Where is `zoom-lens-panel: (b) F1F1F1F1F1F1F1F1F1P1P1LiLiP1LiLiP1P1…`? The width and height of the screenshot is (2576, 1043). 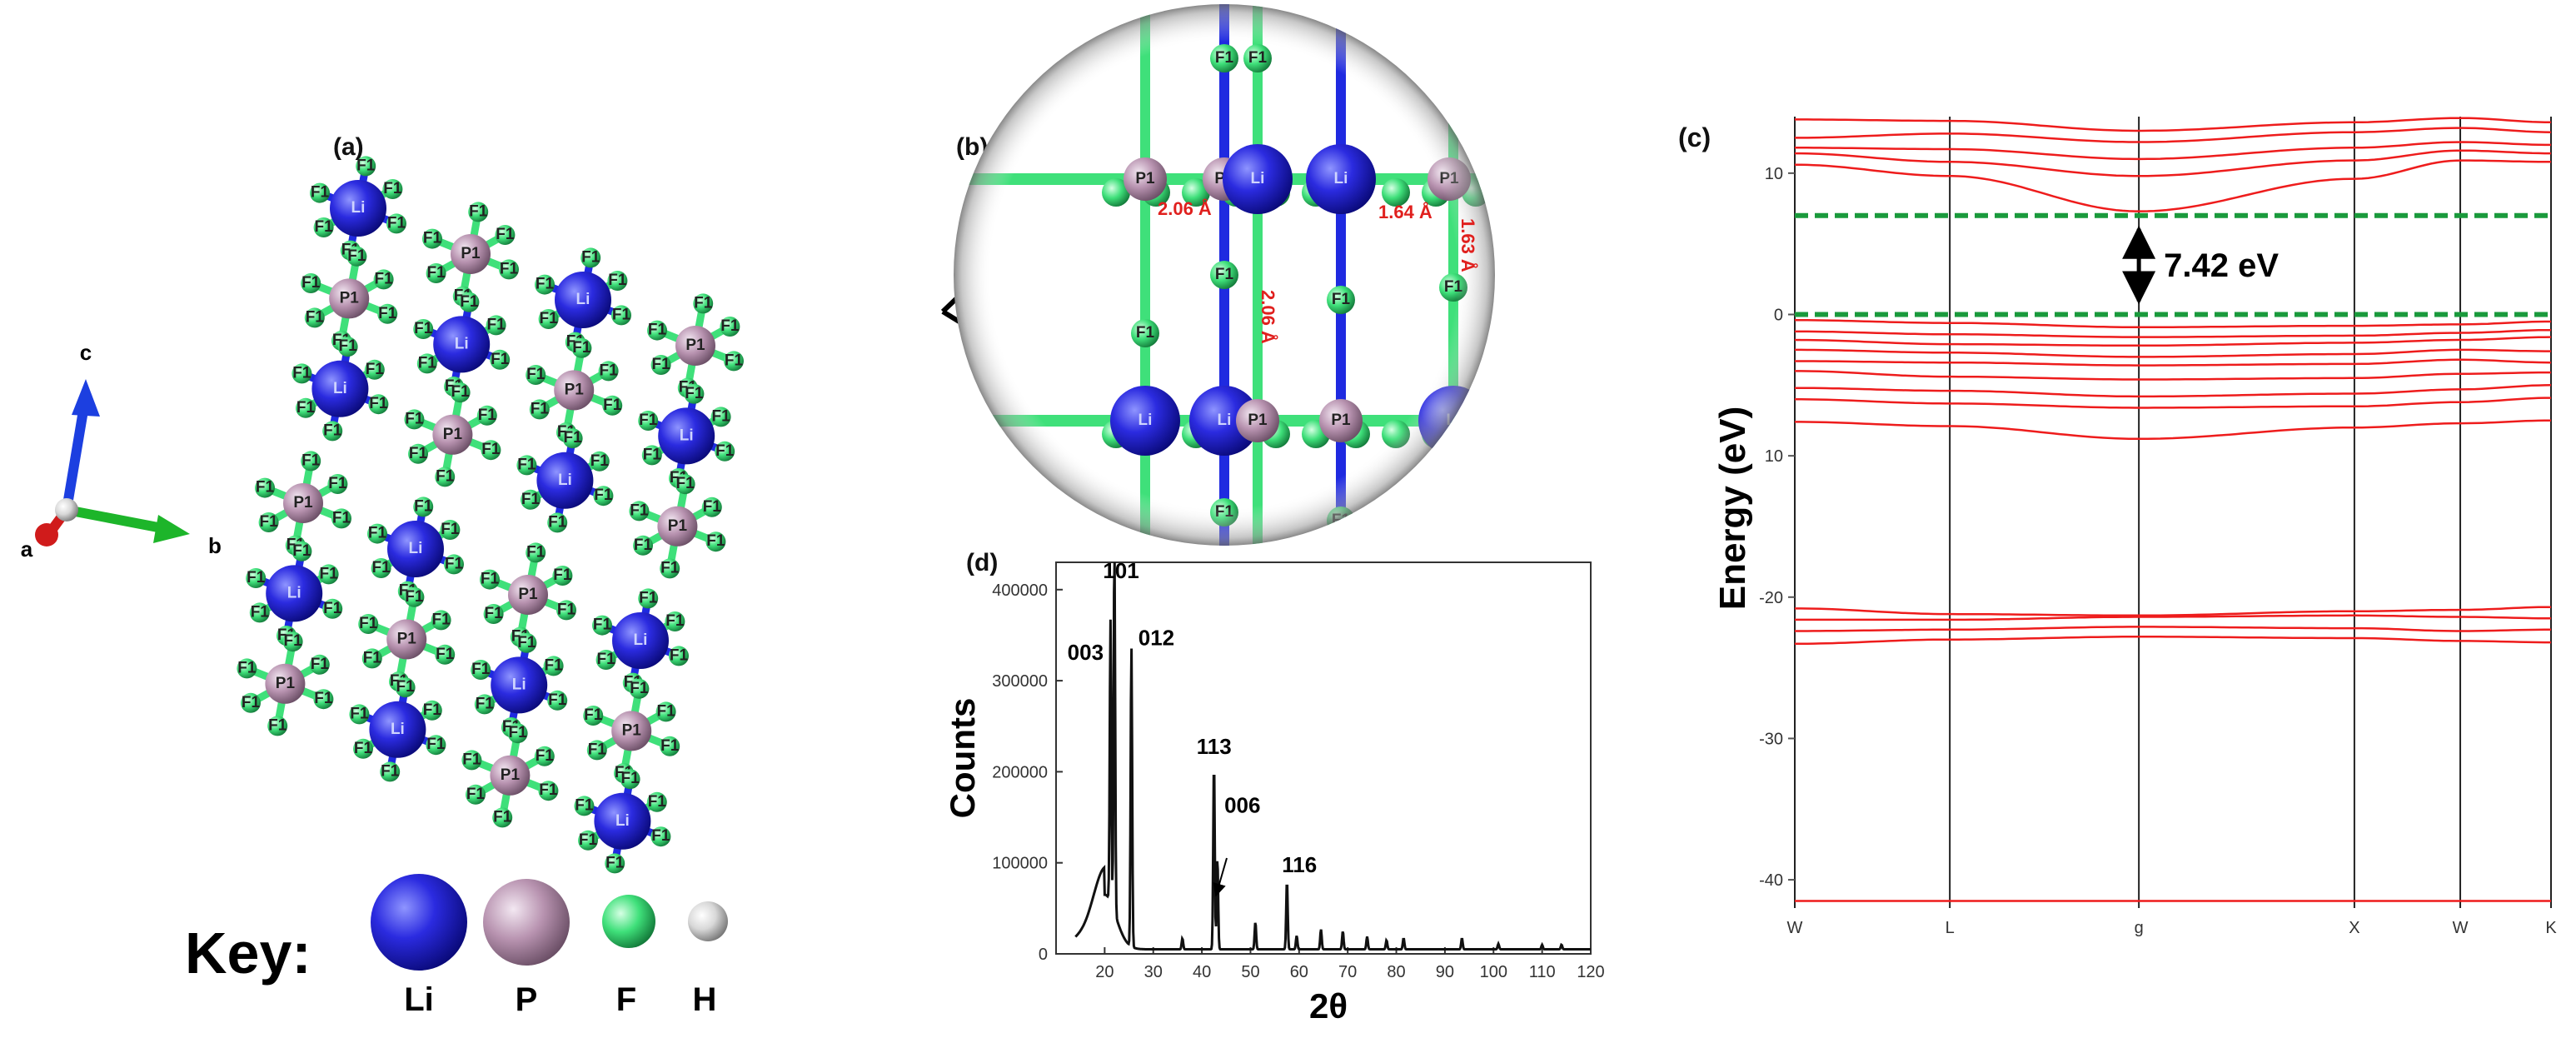
zoom-lens-panel: (b) F1F1F1F1F1F1F1F1F1P1P1LiLiP1LiLiP1P1… is located at coordinates (1217, 275).